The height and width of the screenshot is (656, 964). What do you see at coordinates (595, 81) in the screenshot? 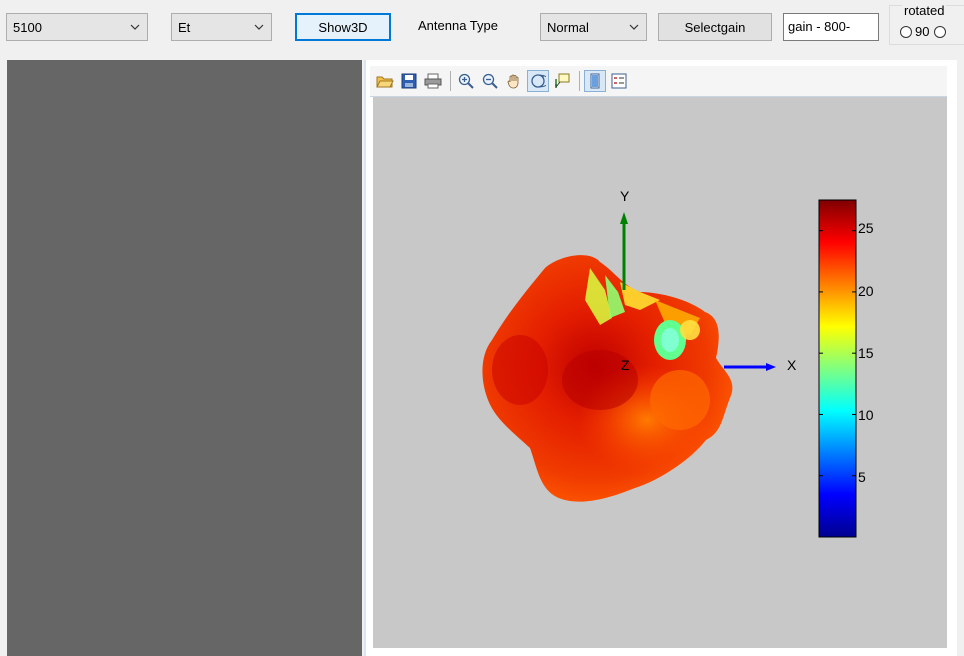
I see `colorbar-icon` at bounding box center [595, 81].